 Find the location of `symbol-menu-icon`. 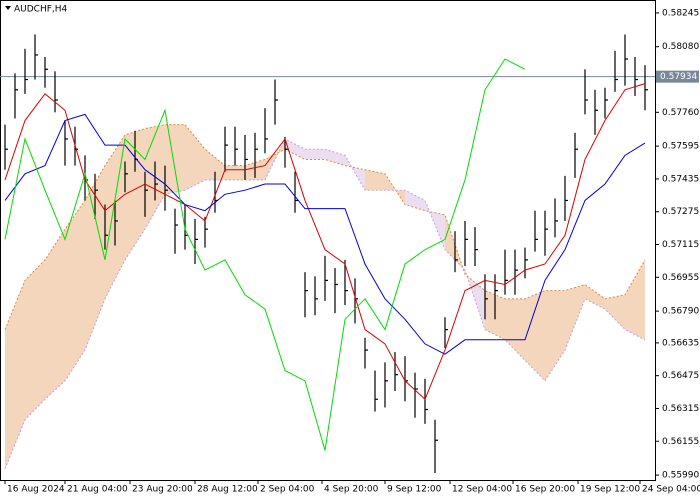

symbol-menu-icon is located at coordinates (8, 8).